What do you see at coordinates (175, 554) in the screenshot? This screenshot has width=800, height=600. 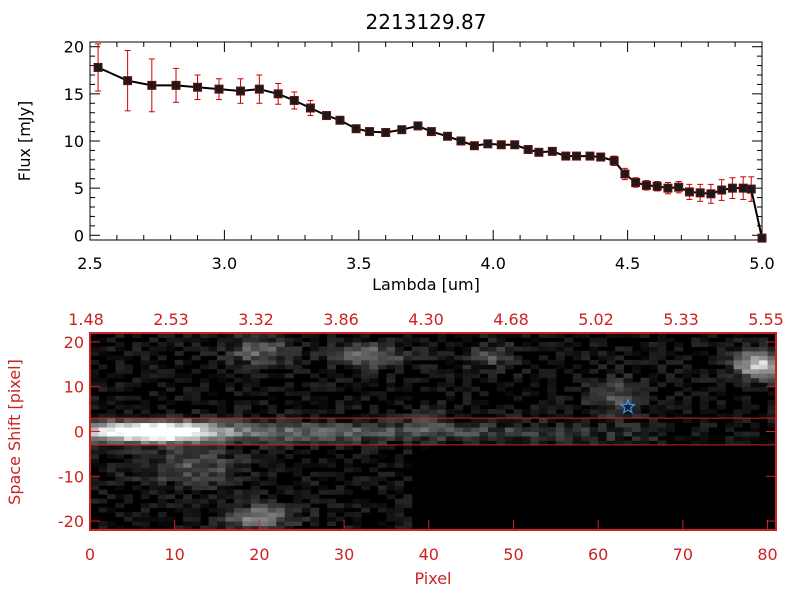 I see `bottom-x-tick-label: 10` at bounding box center [175, 554].